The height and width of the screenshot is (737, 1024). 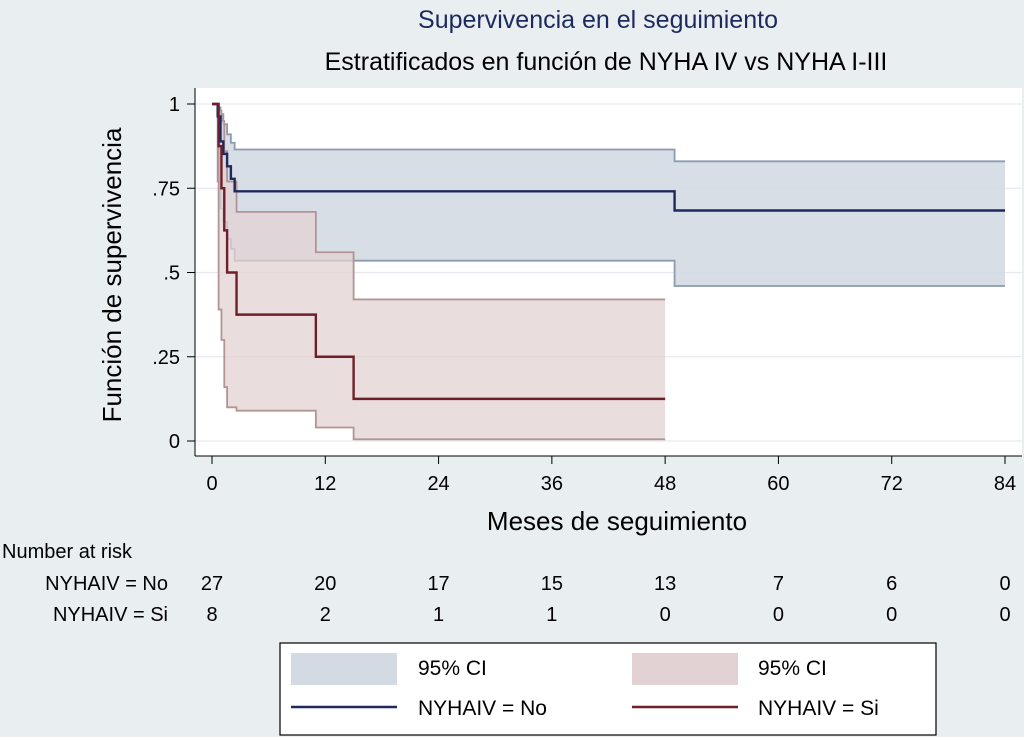 What do you see at coordinates (778, 584) in the screenshot?
I see `risk-count: 7` at bounding box center [778, 584].